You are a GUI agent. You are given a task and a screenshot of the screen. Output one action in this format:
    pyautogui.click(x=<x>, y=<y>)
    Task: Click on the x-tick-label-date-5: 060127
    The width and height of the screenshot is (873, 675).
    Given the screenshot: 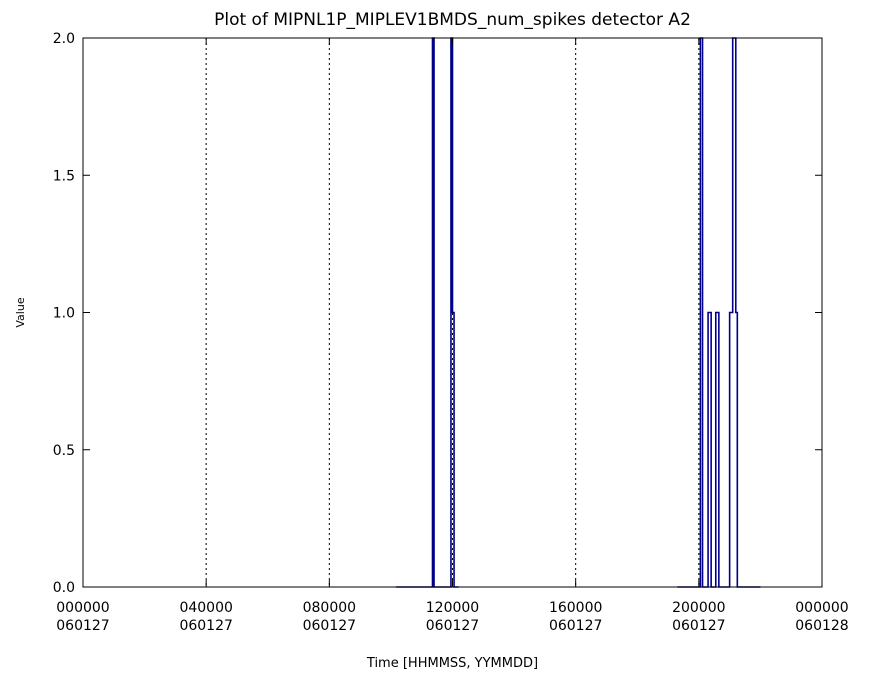 What is the action you would take?
    pyautogui.click(x=698, y=626)
    